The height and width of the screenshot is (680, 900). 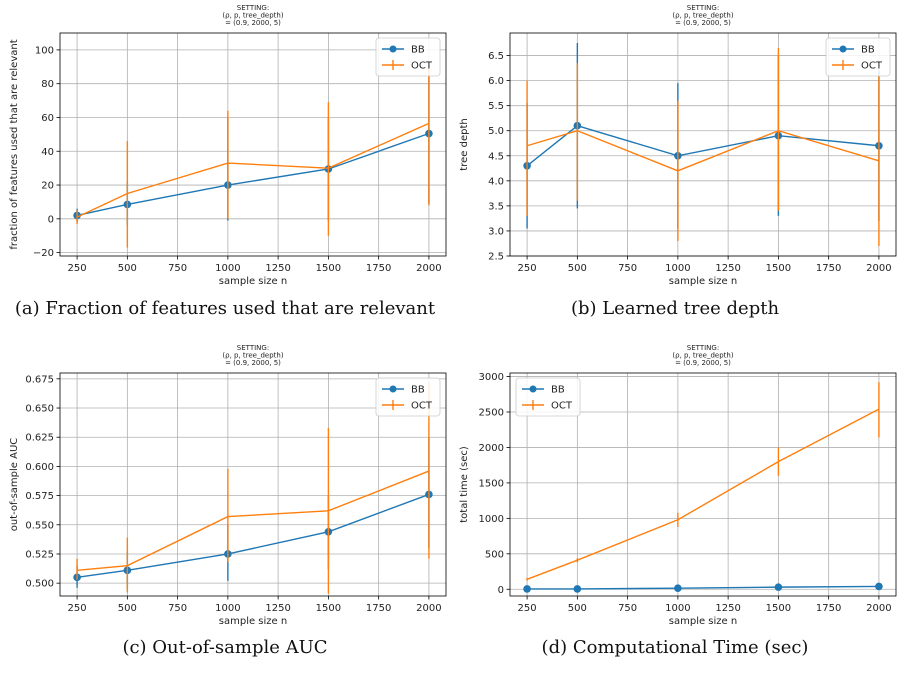 What do you see at coordinates (39, 554) in the screenshot?
I see `y-tick-label: 0.525` at bounding box center [39, 554].